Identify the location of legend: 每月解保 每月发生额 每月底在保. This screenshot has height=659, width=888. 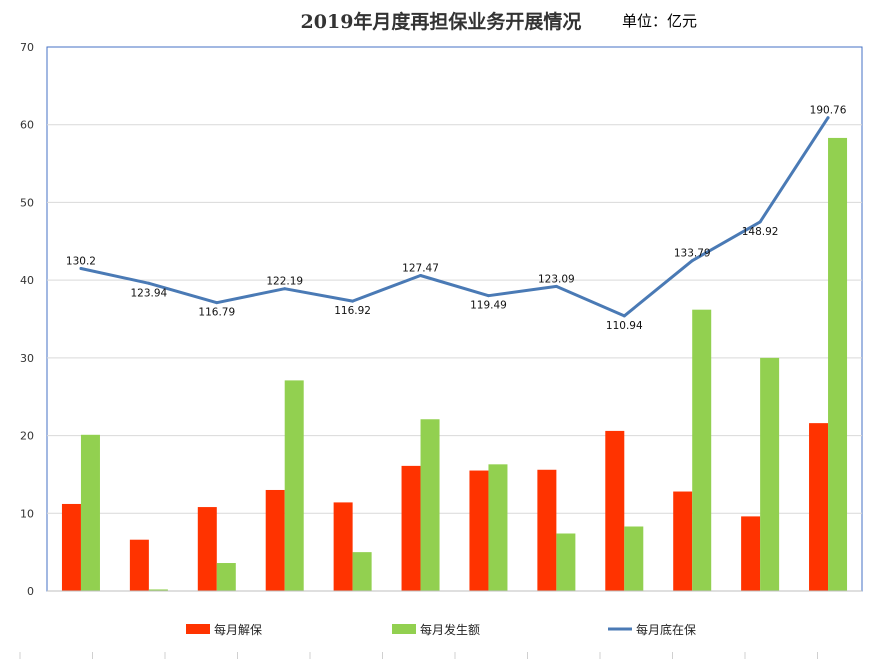
(441, 629).